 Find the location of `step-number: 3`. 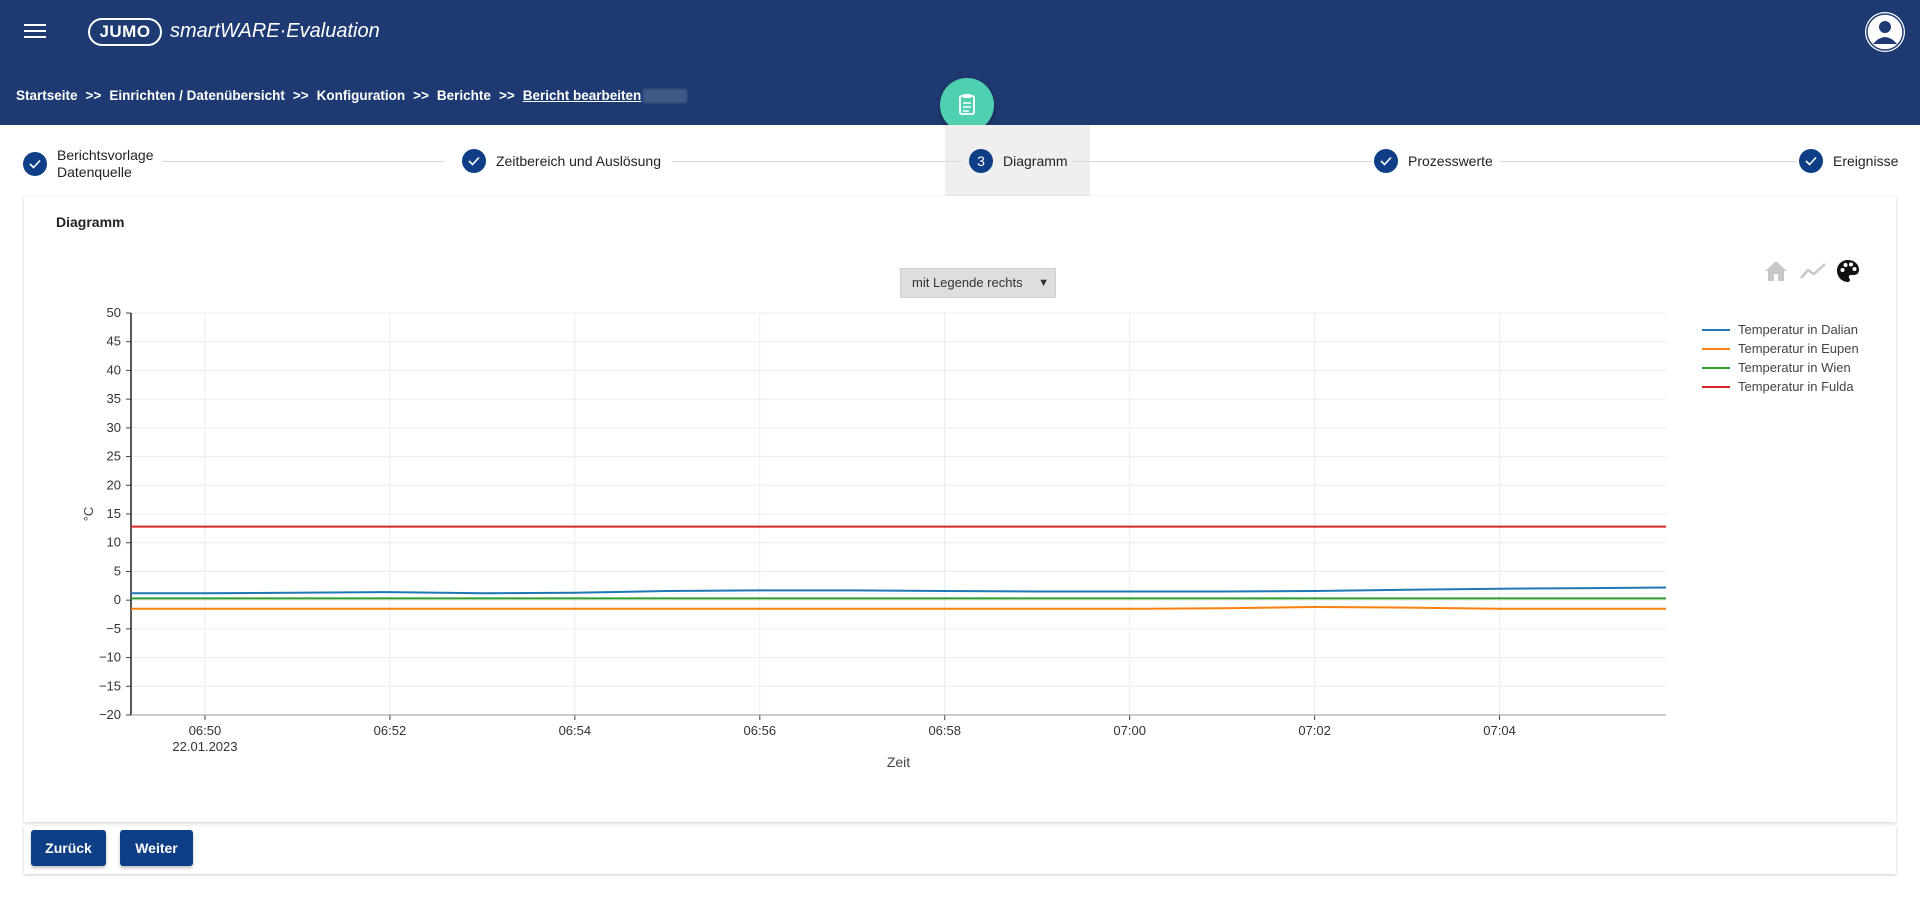

step-number: 3 is located at coordinates (981, 161).